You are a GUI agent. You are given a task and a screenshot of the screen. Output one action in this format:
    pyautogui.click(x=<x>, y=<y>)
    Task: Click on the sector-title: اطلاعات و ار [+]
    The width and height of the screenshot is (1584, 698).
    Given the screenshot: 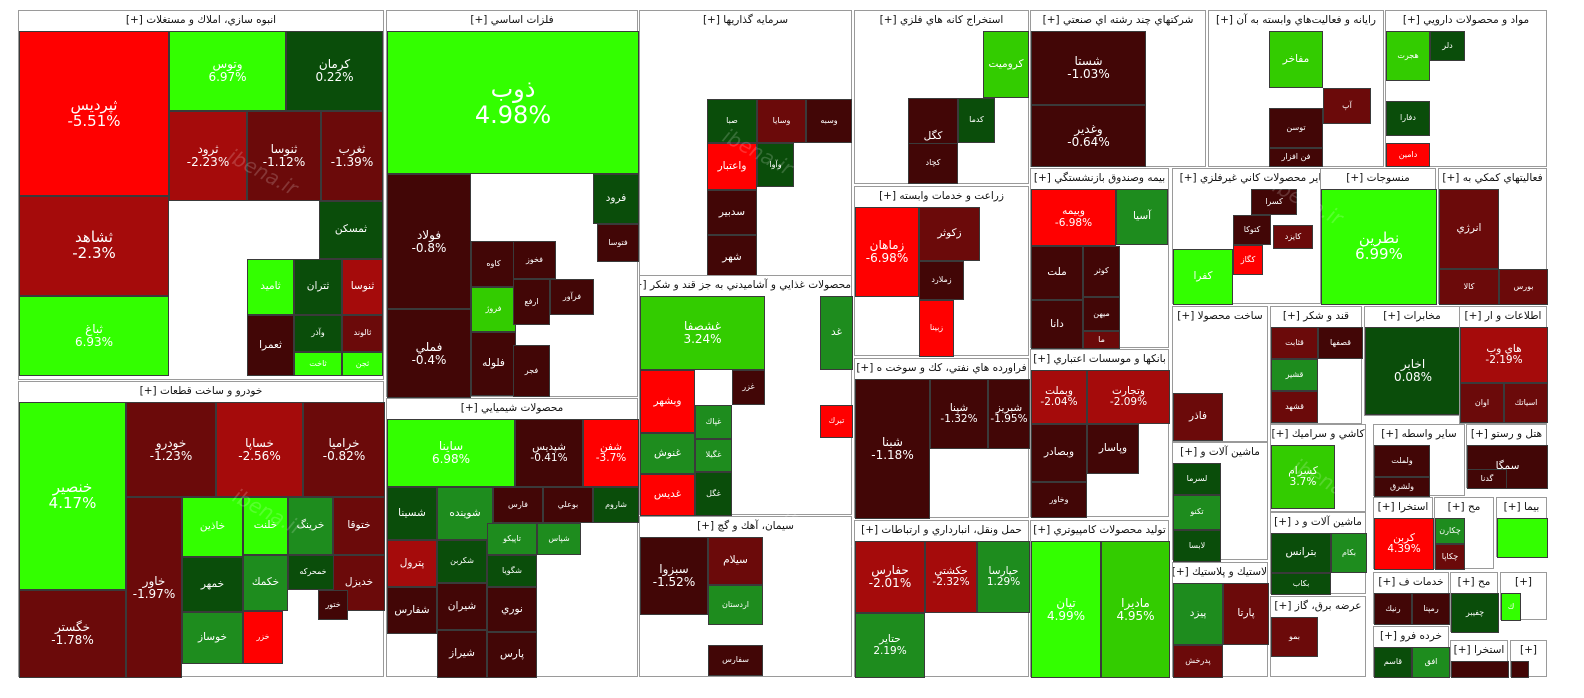 What is the action you would take?
    pyautogui.click(x=1503, y=316)
    